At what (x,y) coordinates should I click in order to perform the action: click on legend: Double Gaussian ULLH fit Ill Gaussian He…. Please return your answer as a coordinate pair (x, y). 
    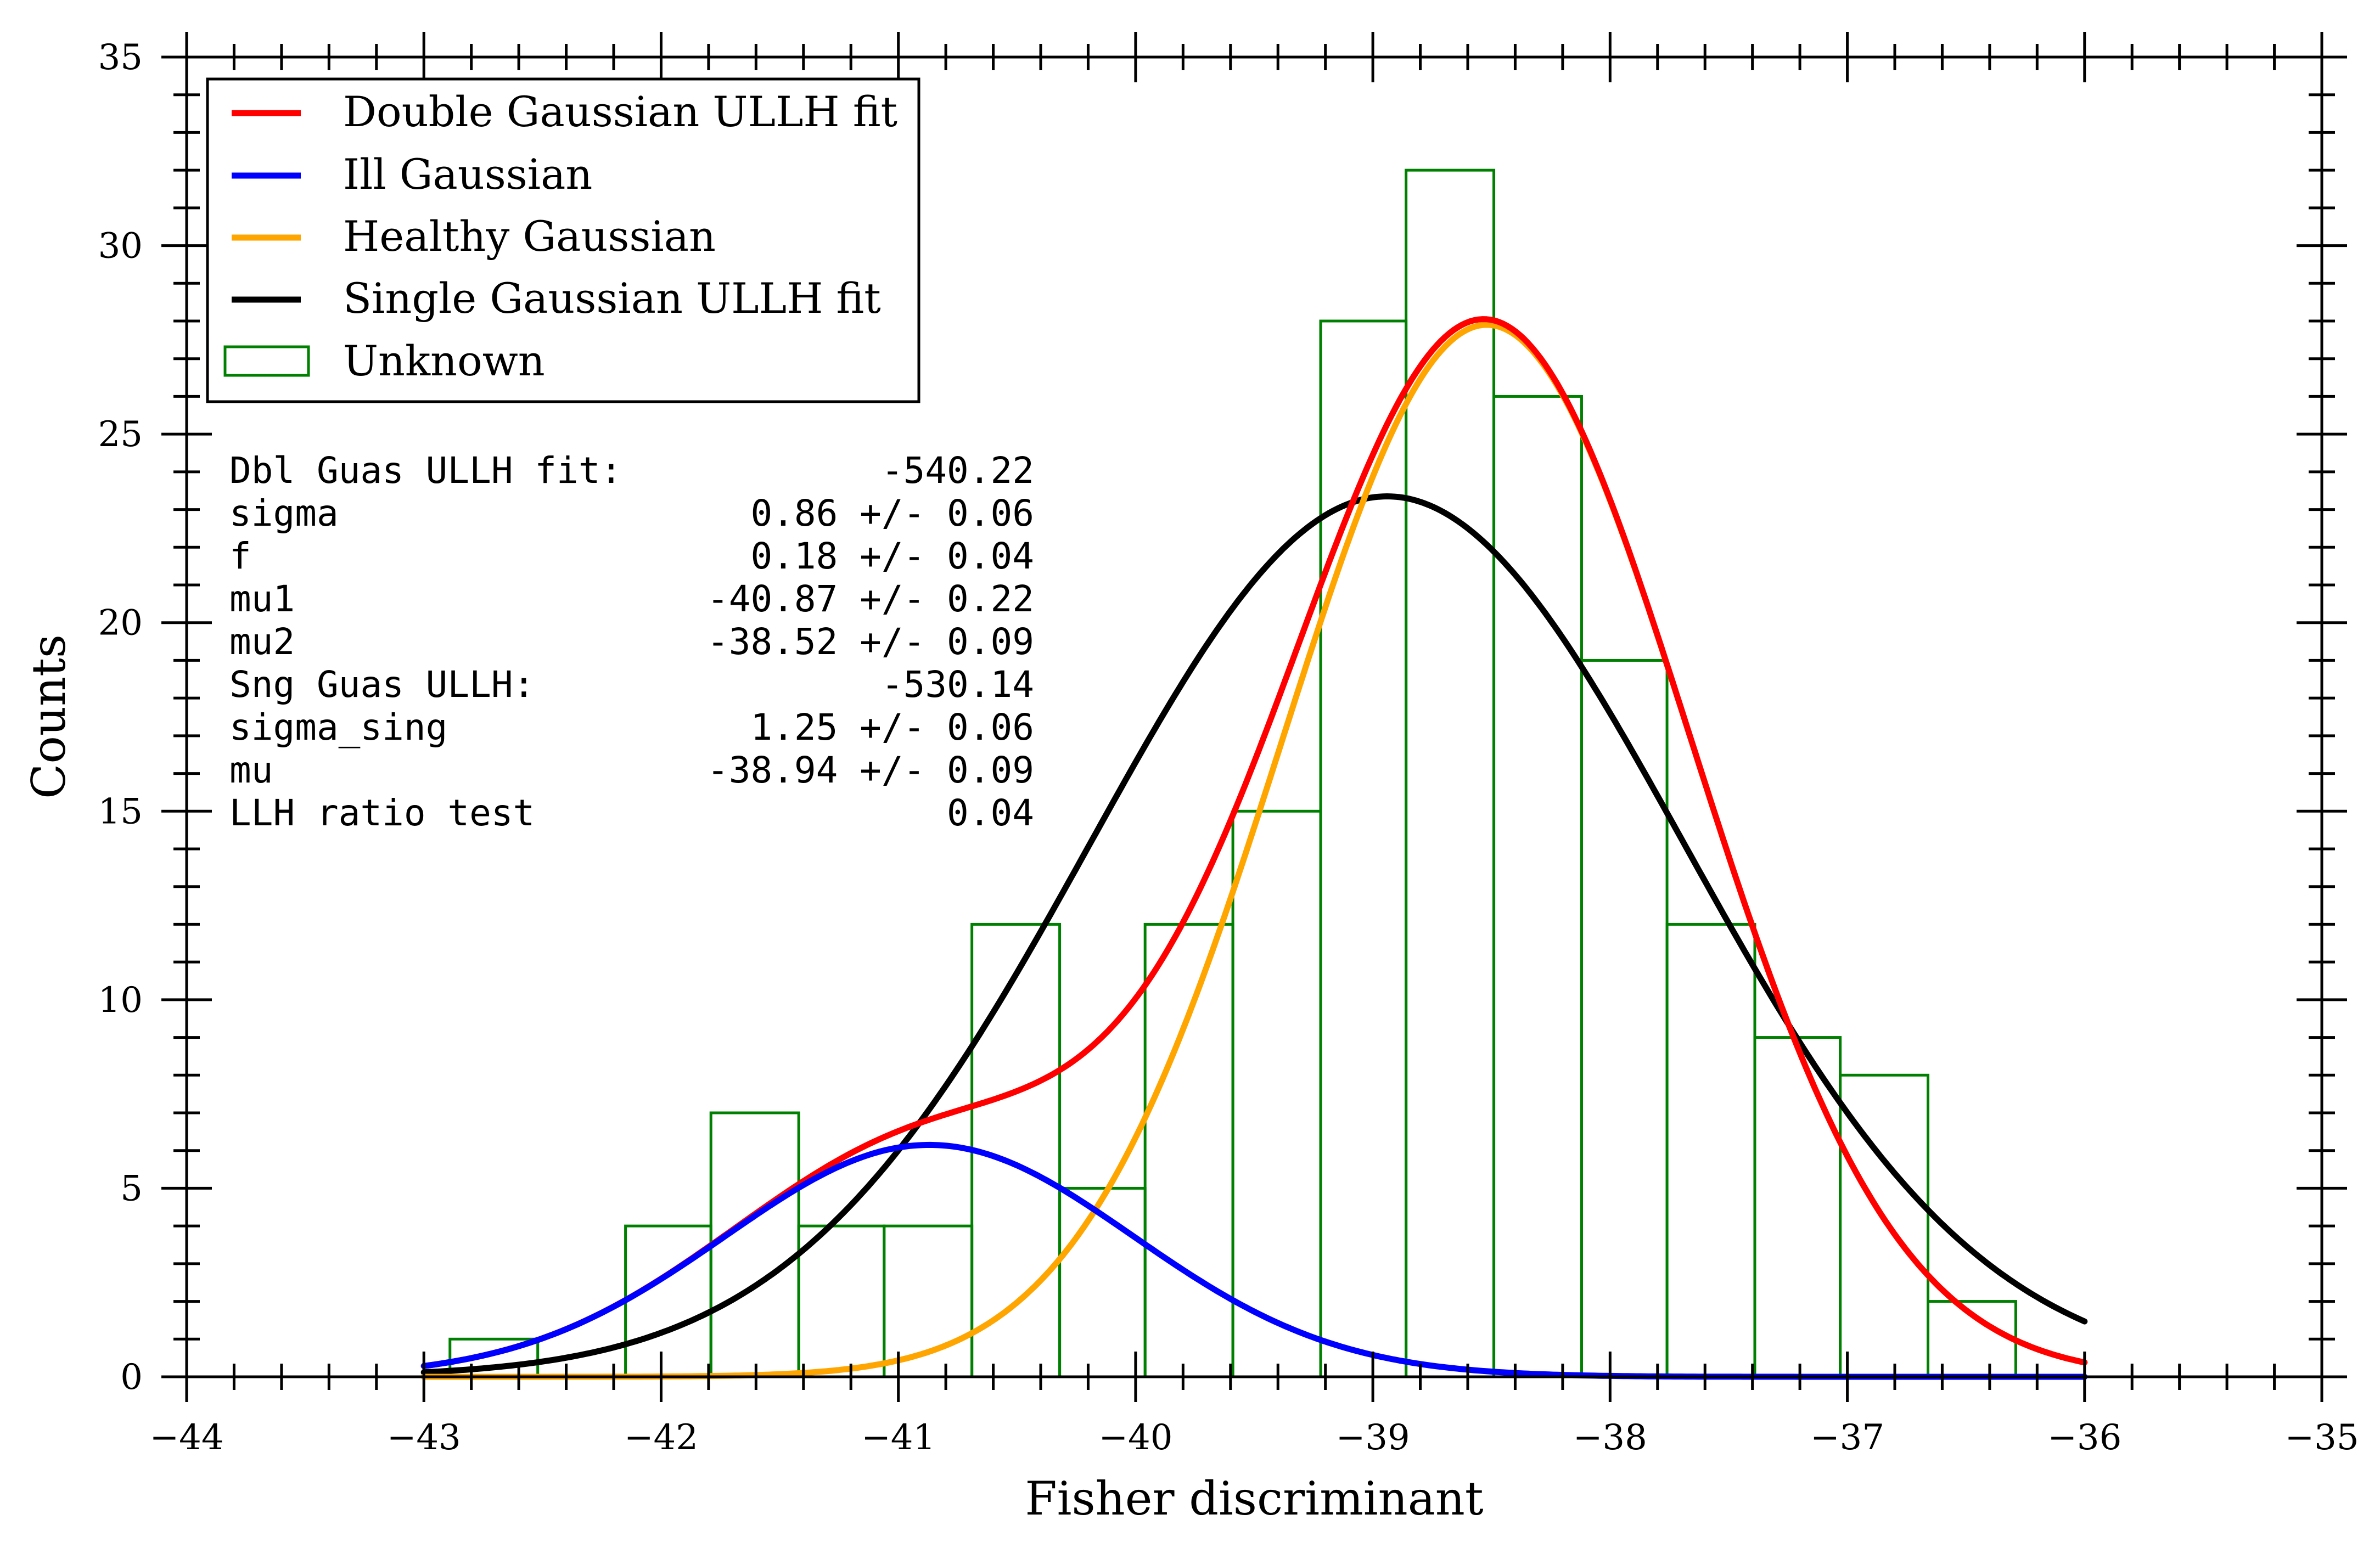
    Looking at the image, I should click on (563, 240).